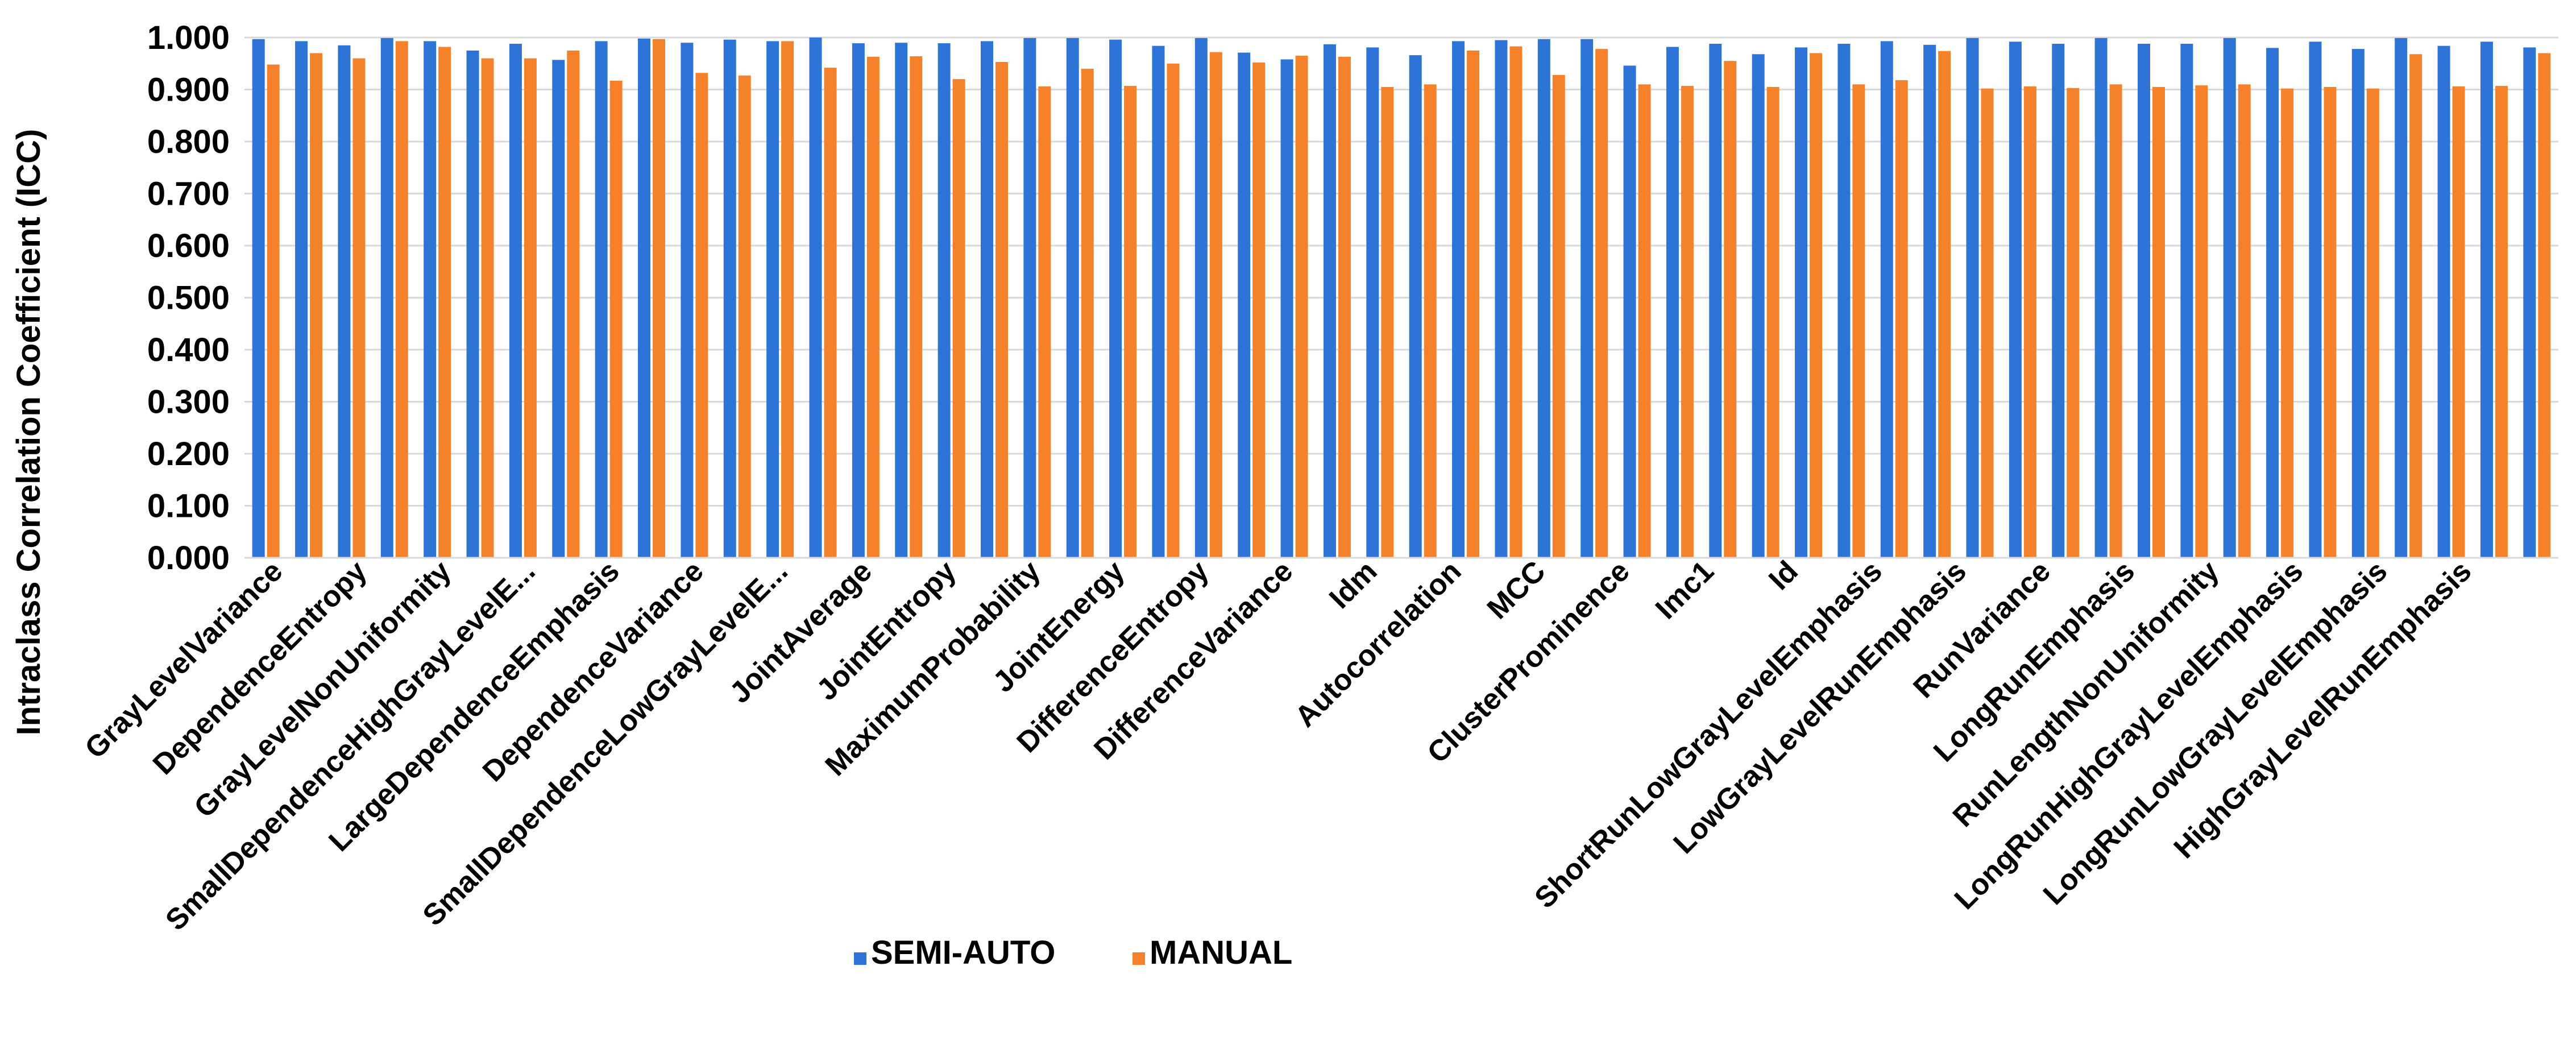 This screenshot has width=2576, height=1053. What do you see at coordinates (189, 454) in the screenshot?
I see `y-tick-label: 0.200` at bounding box center [189, 454].